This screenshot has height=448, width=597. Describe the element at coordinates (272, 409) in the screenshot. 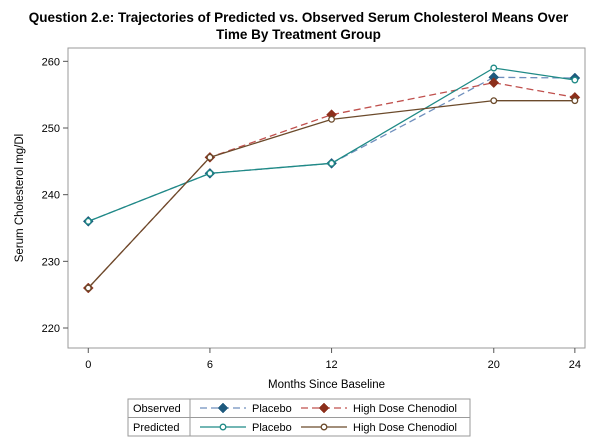

I see `legend-entry-observed-placebo: Placebo` at that location.